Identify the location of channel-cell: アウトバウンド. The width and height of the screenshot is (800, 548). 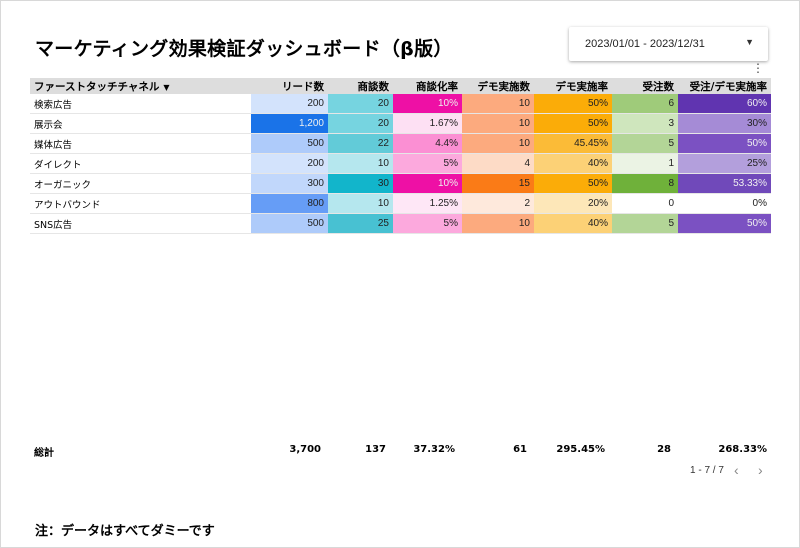
(140, 203).